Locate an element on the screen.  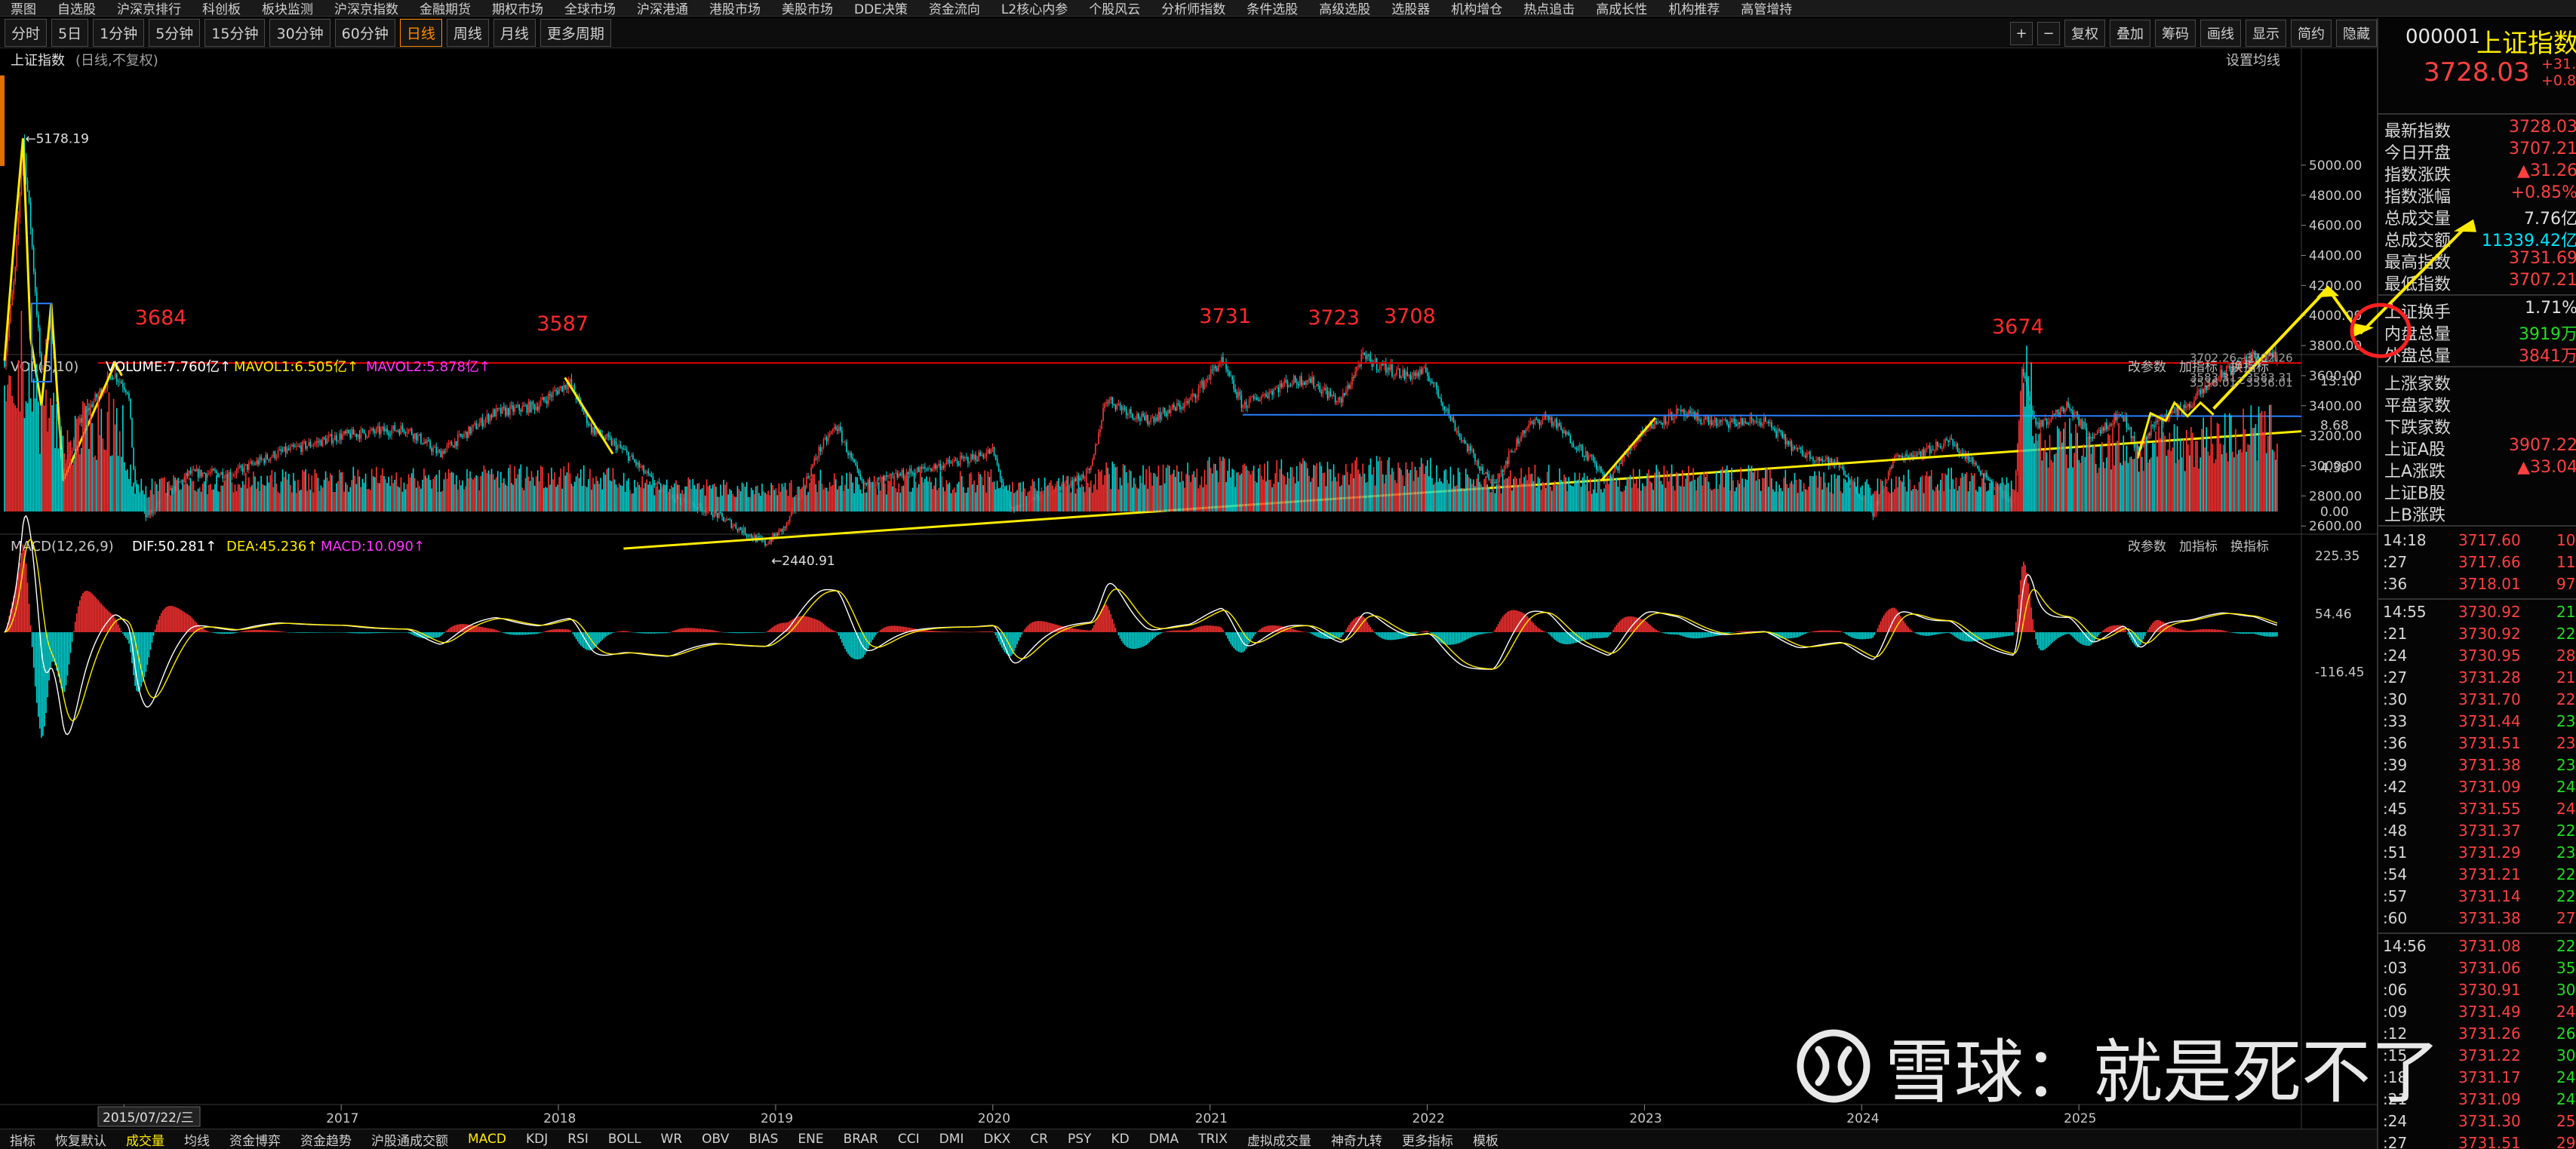
period-button: 5日 is located at coordinates (70, 33).